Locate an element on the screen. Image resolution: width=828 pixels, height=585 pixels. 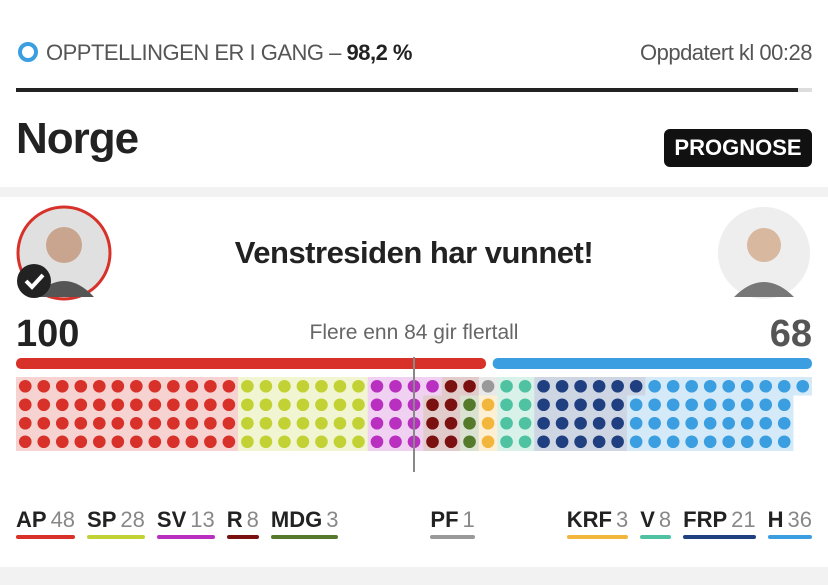
party-name: R is located at coordinates (234, 519).